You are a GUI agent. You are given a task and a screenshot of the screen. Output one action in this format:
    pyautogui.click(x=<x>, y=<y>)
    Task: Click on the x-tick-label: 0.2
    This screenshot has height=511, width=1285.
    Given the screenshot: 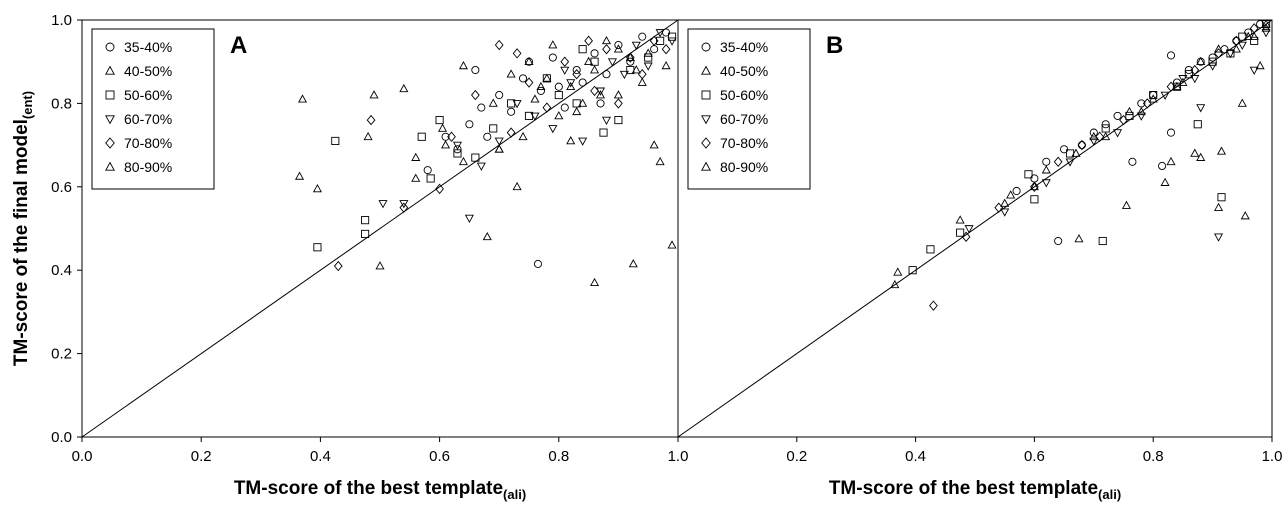 What is the action you would take?
    pyautogui.click(x=796, y=456)
    